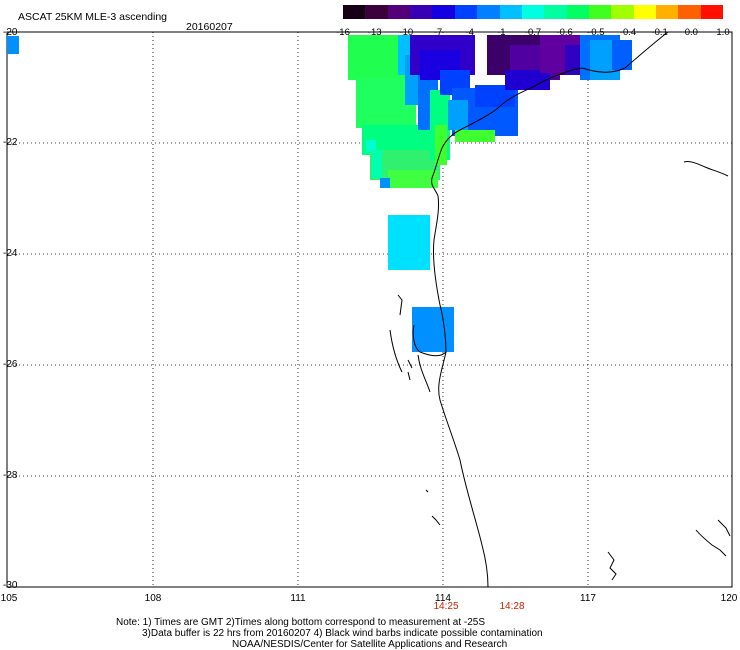 The width and height of the screenshot is (740, 650). I want to click on colorbar-tick-label: 1.0, so click(723, 32).